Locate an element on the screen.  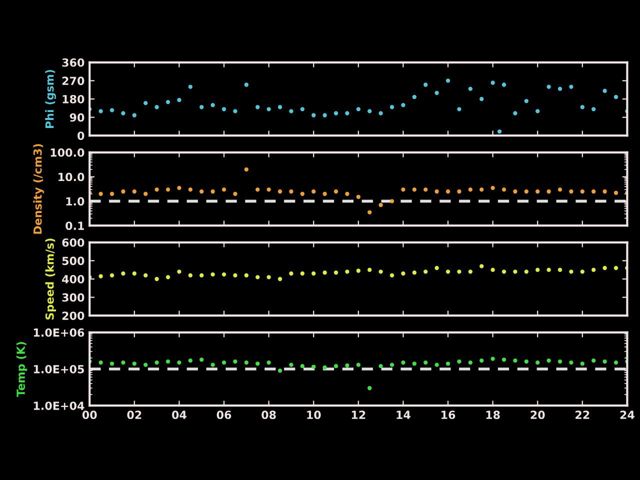
x-tick-label: 06 is located at coordinates (224, 415).